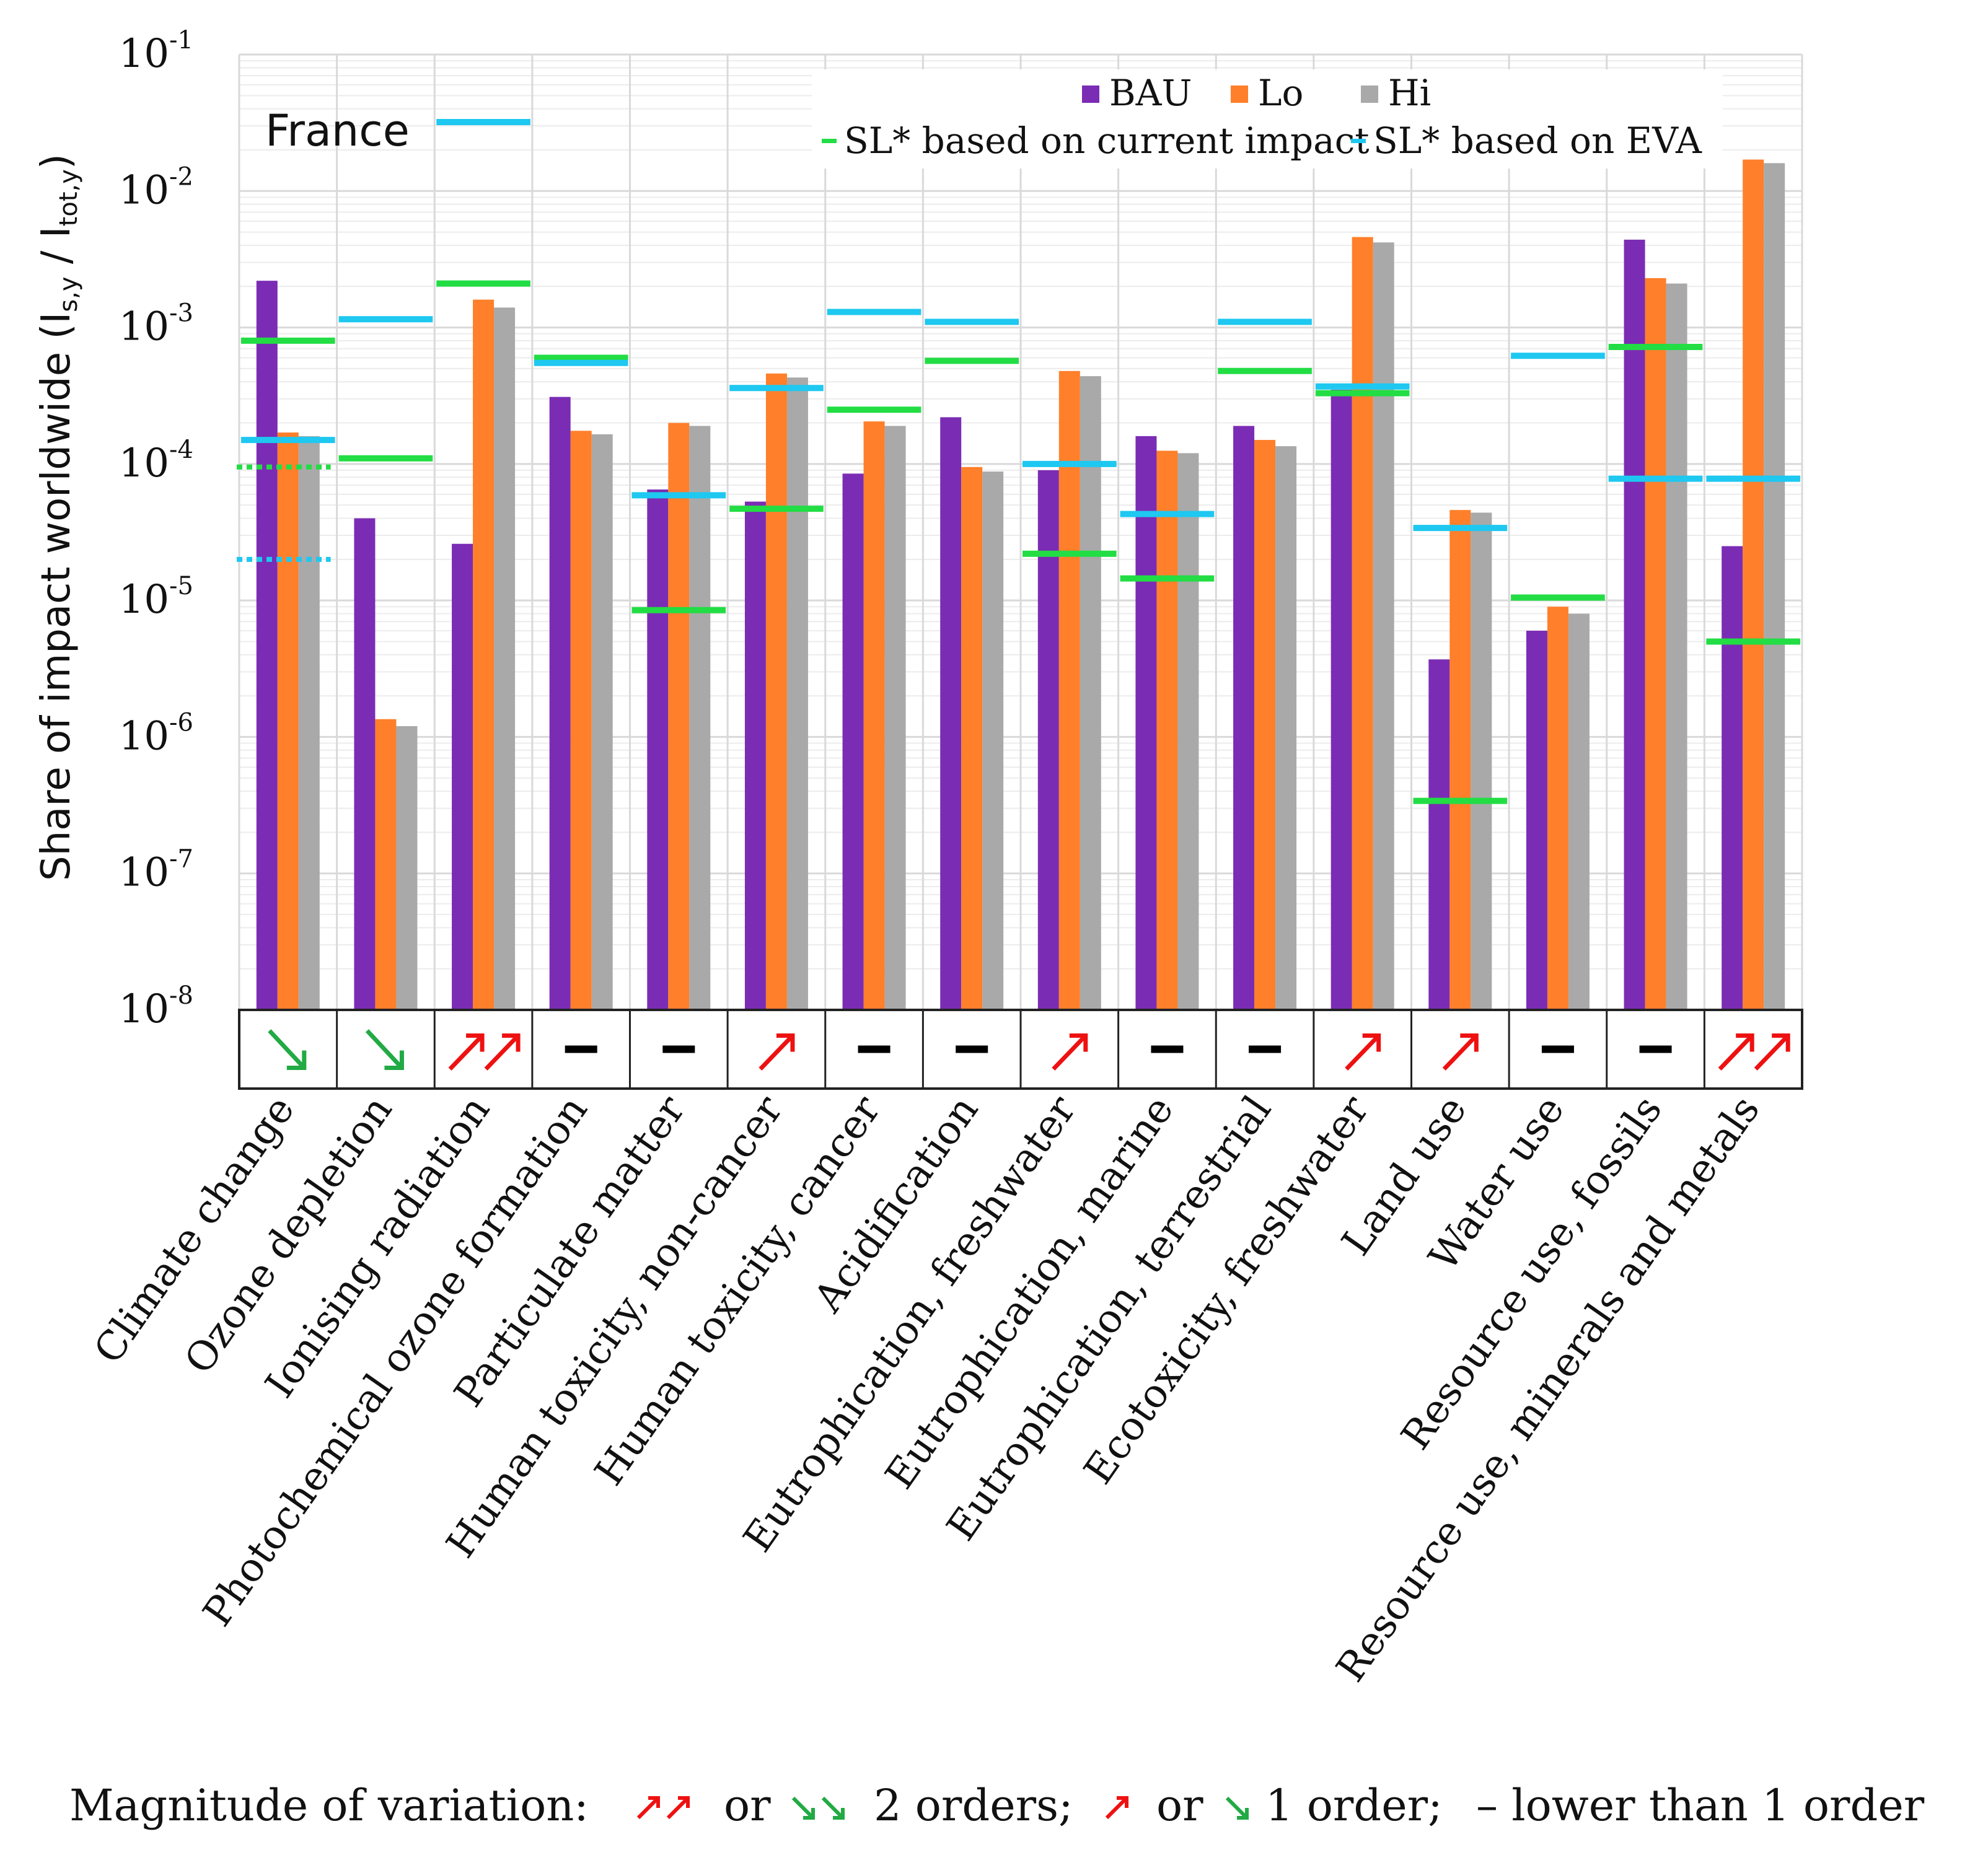  I want to click on legend-box, so click(1267, 119).